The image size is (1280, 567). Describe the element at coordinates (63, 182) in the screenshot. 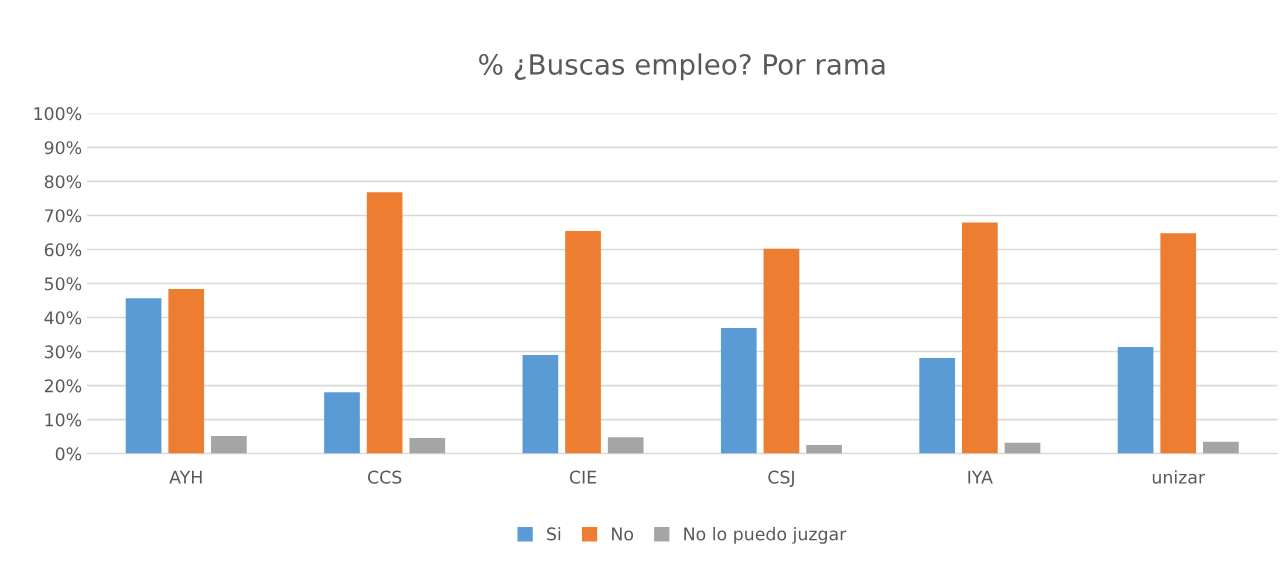

I see `y-tick-label: 80%` at that location.